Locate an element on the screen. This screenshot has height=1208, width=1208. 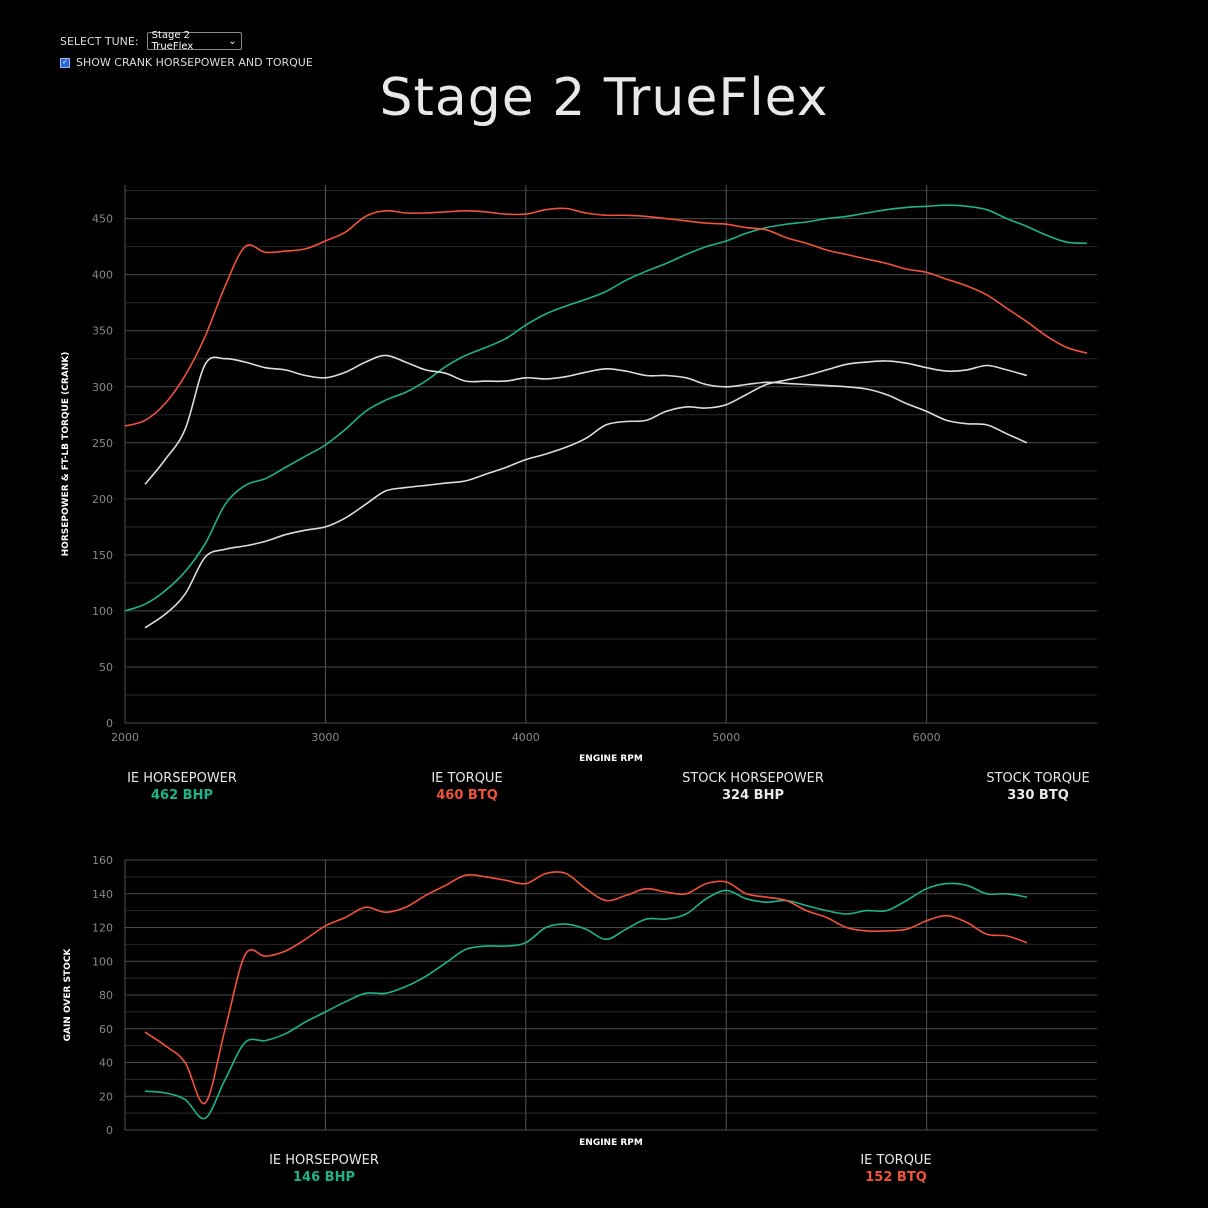
crank-checkbox: ✓ is located at coordinates (65, 62).